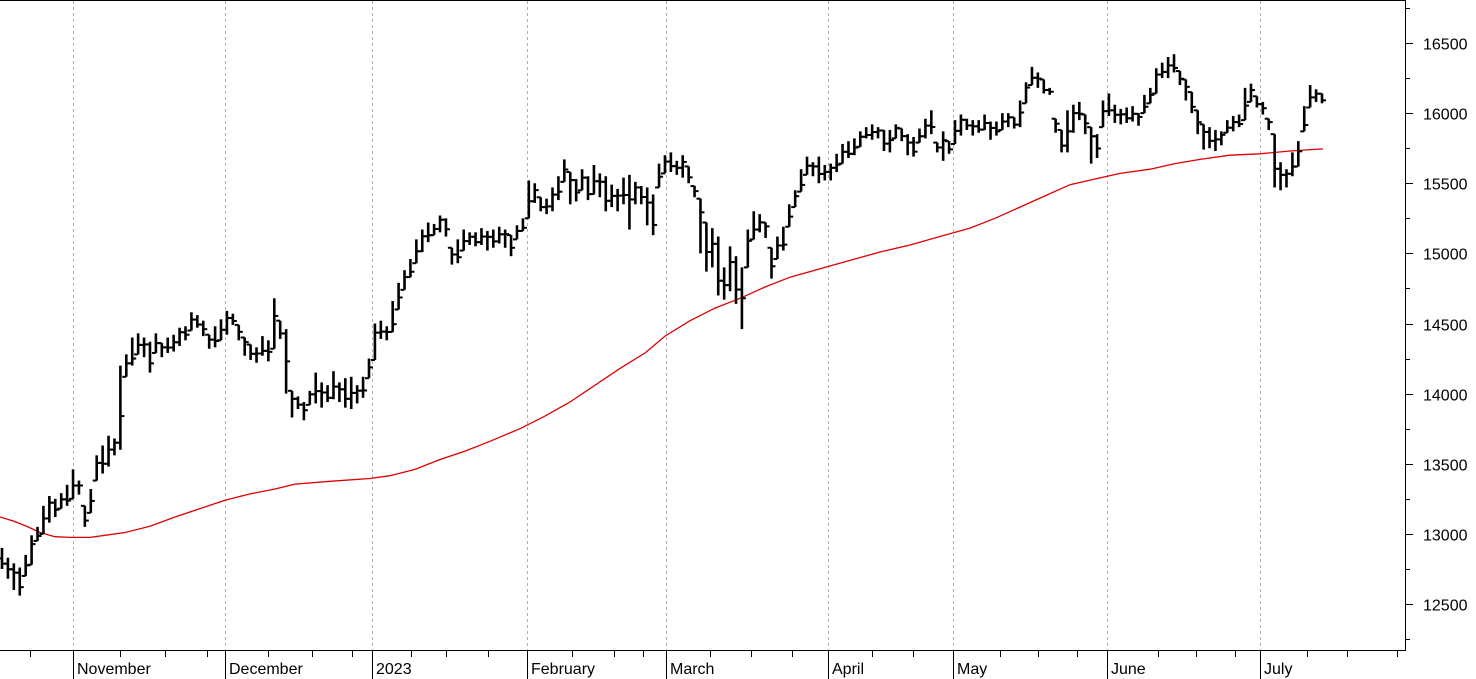 Image resolution: width=1476 pixels, height=679 pixels. I want to click on y-tick-label-8: 16500, so click(1445, 45).